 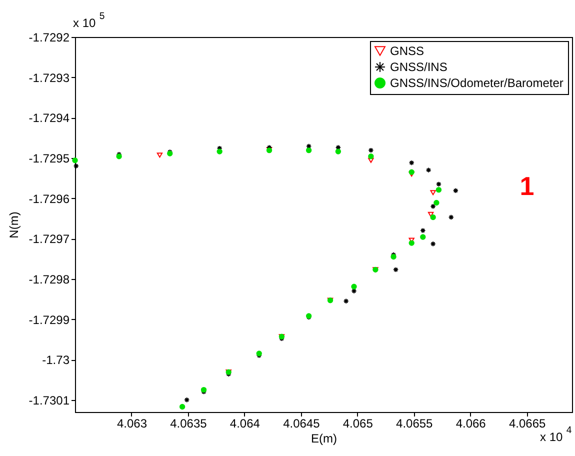 I want to click on y-axis-title: N(m), so click(x=13, y=225).